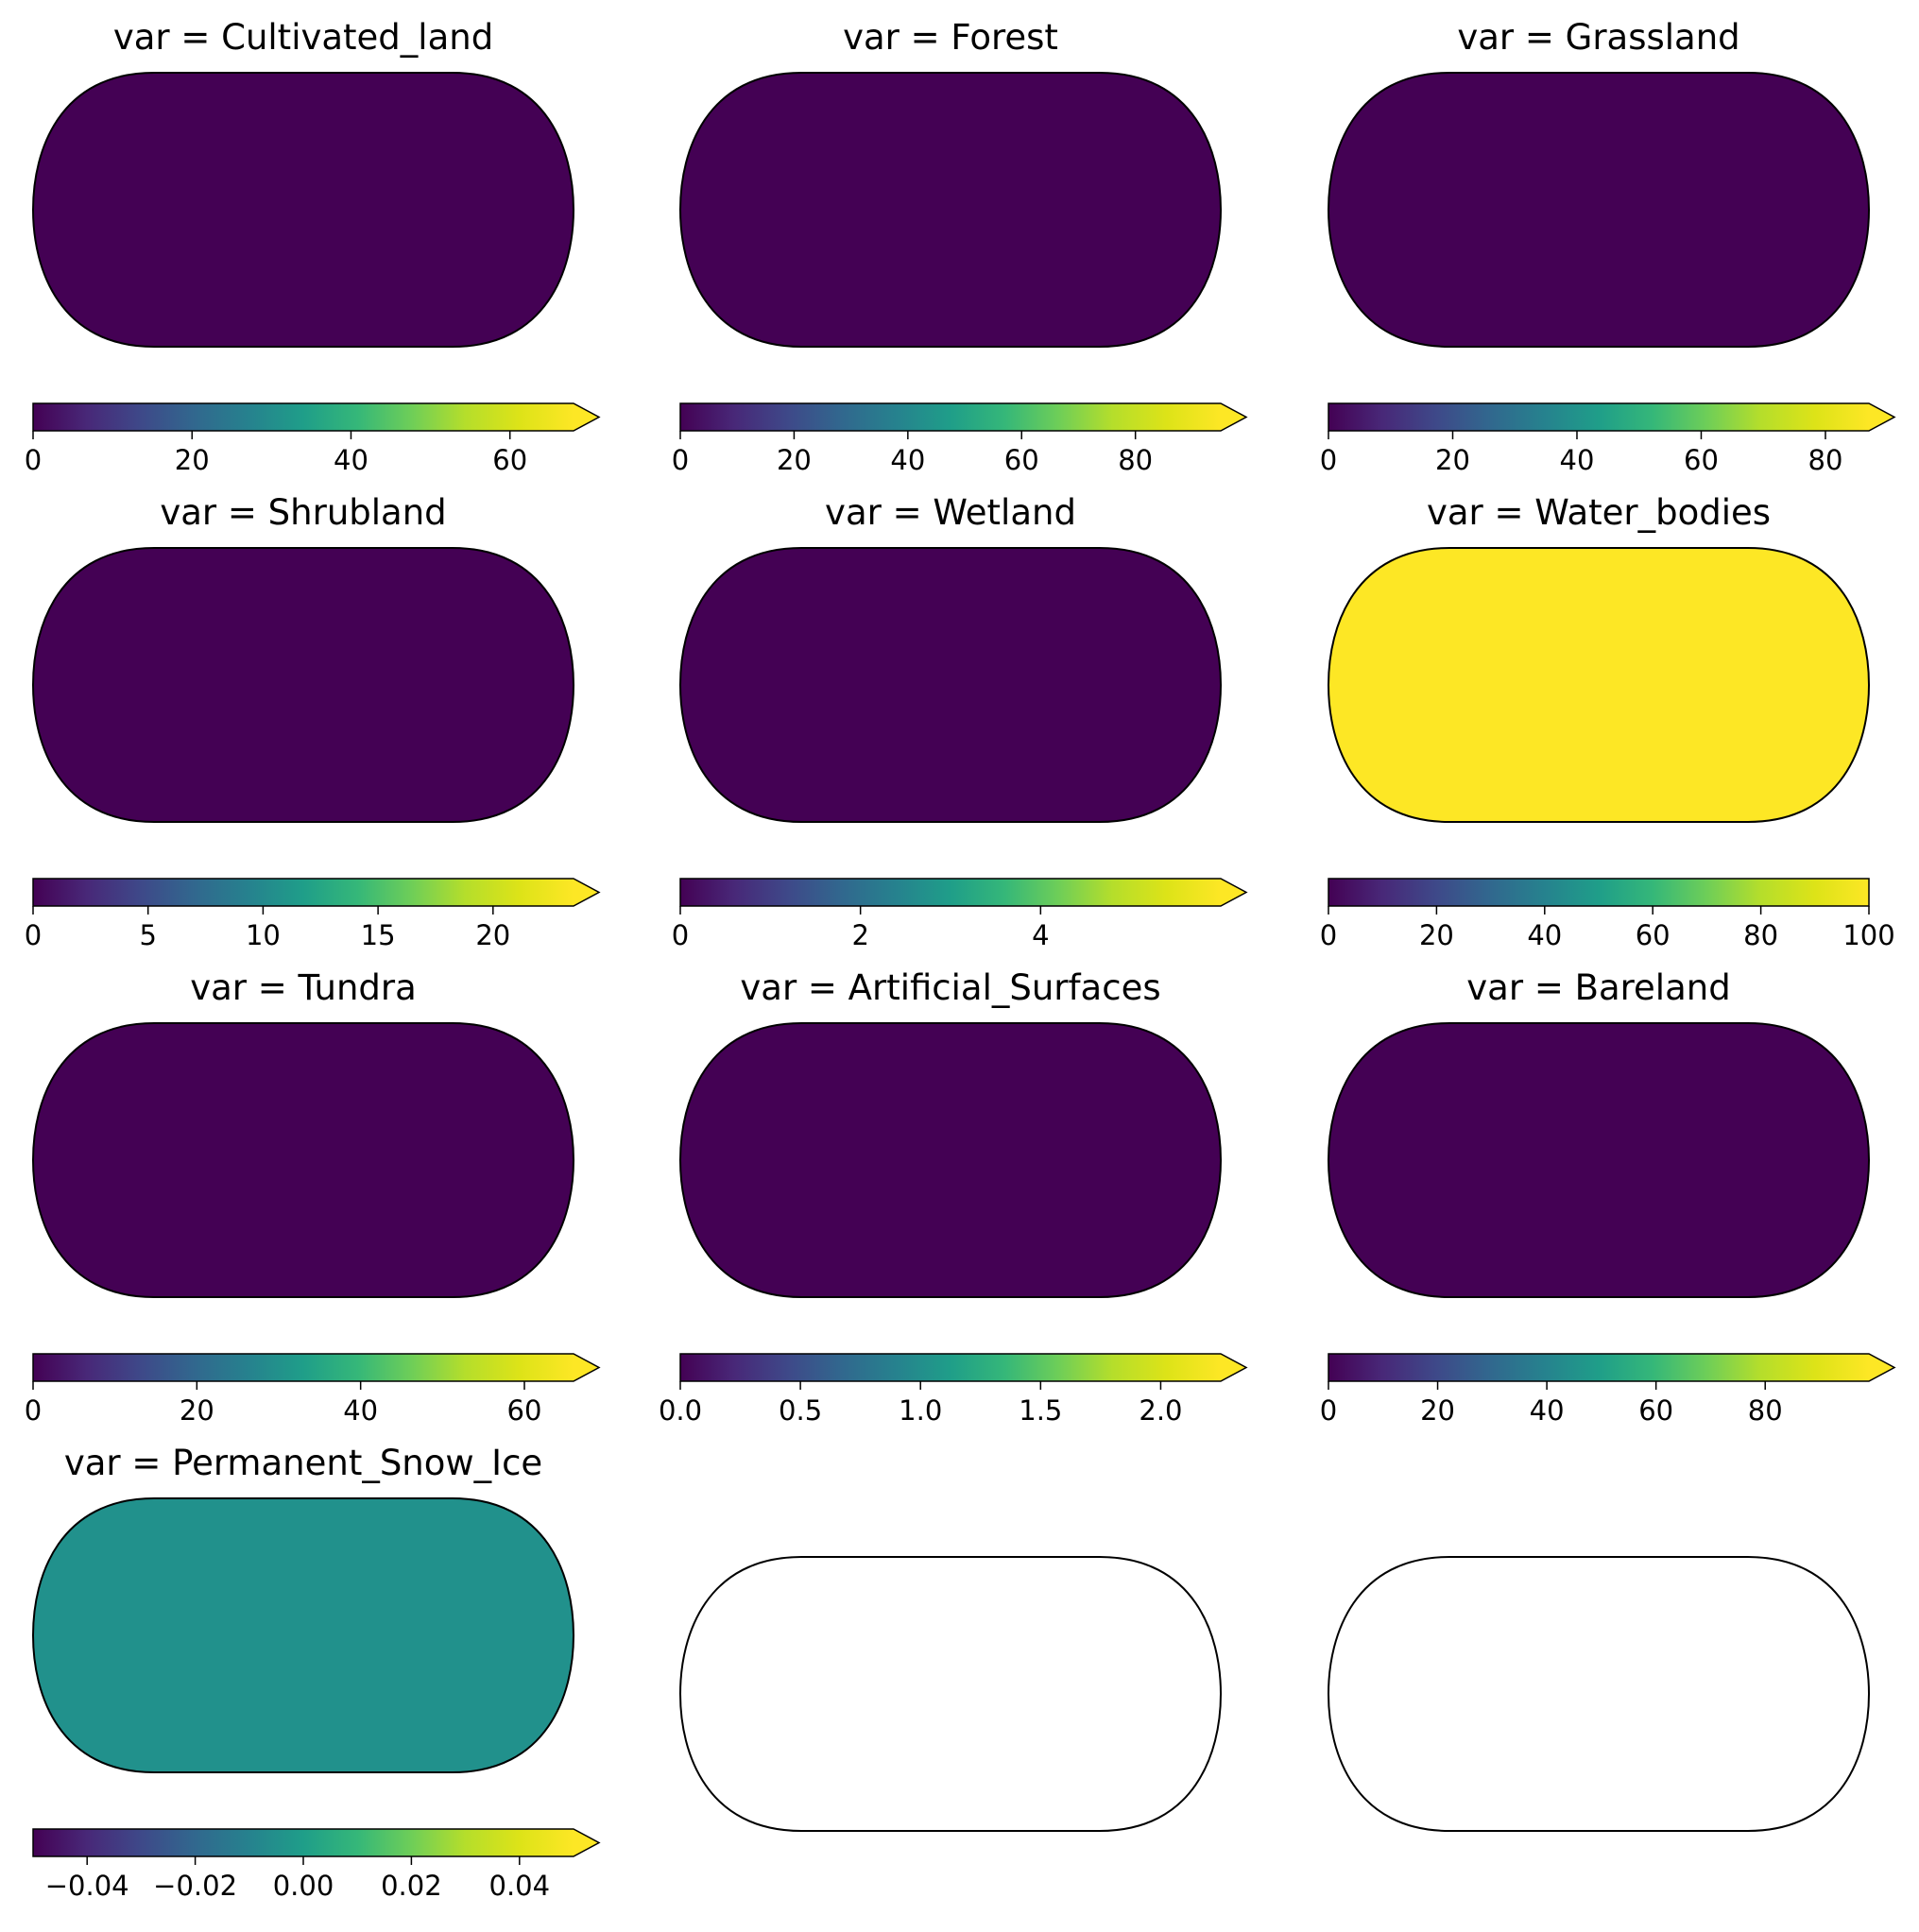  I want to click on map-panel: var = Wetland 0 2 4, so click(960, 721).